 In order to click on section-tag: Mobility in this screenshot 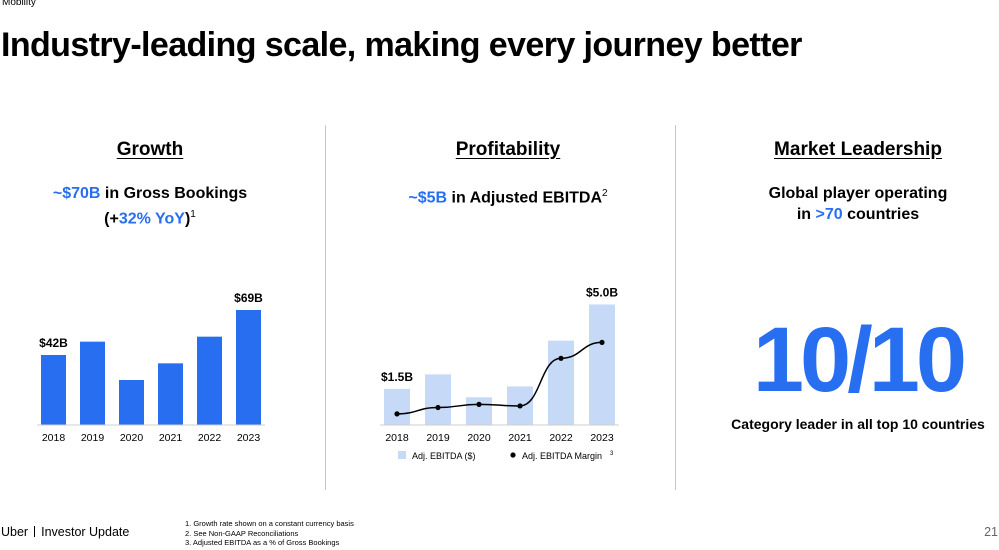, I will do `click(19, 4)`.